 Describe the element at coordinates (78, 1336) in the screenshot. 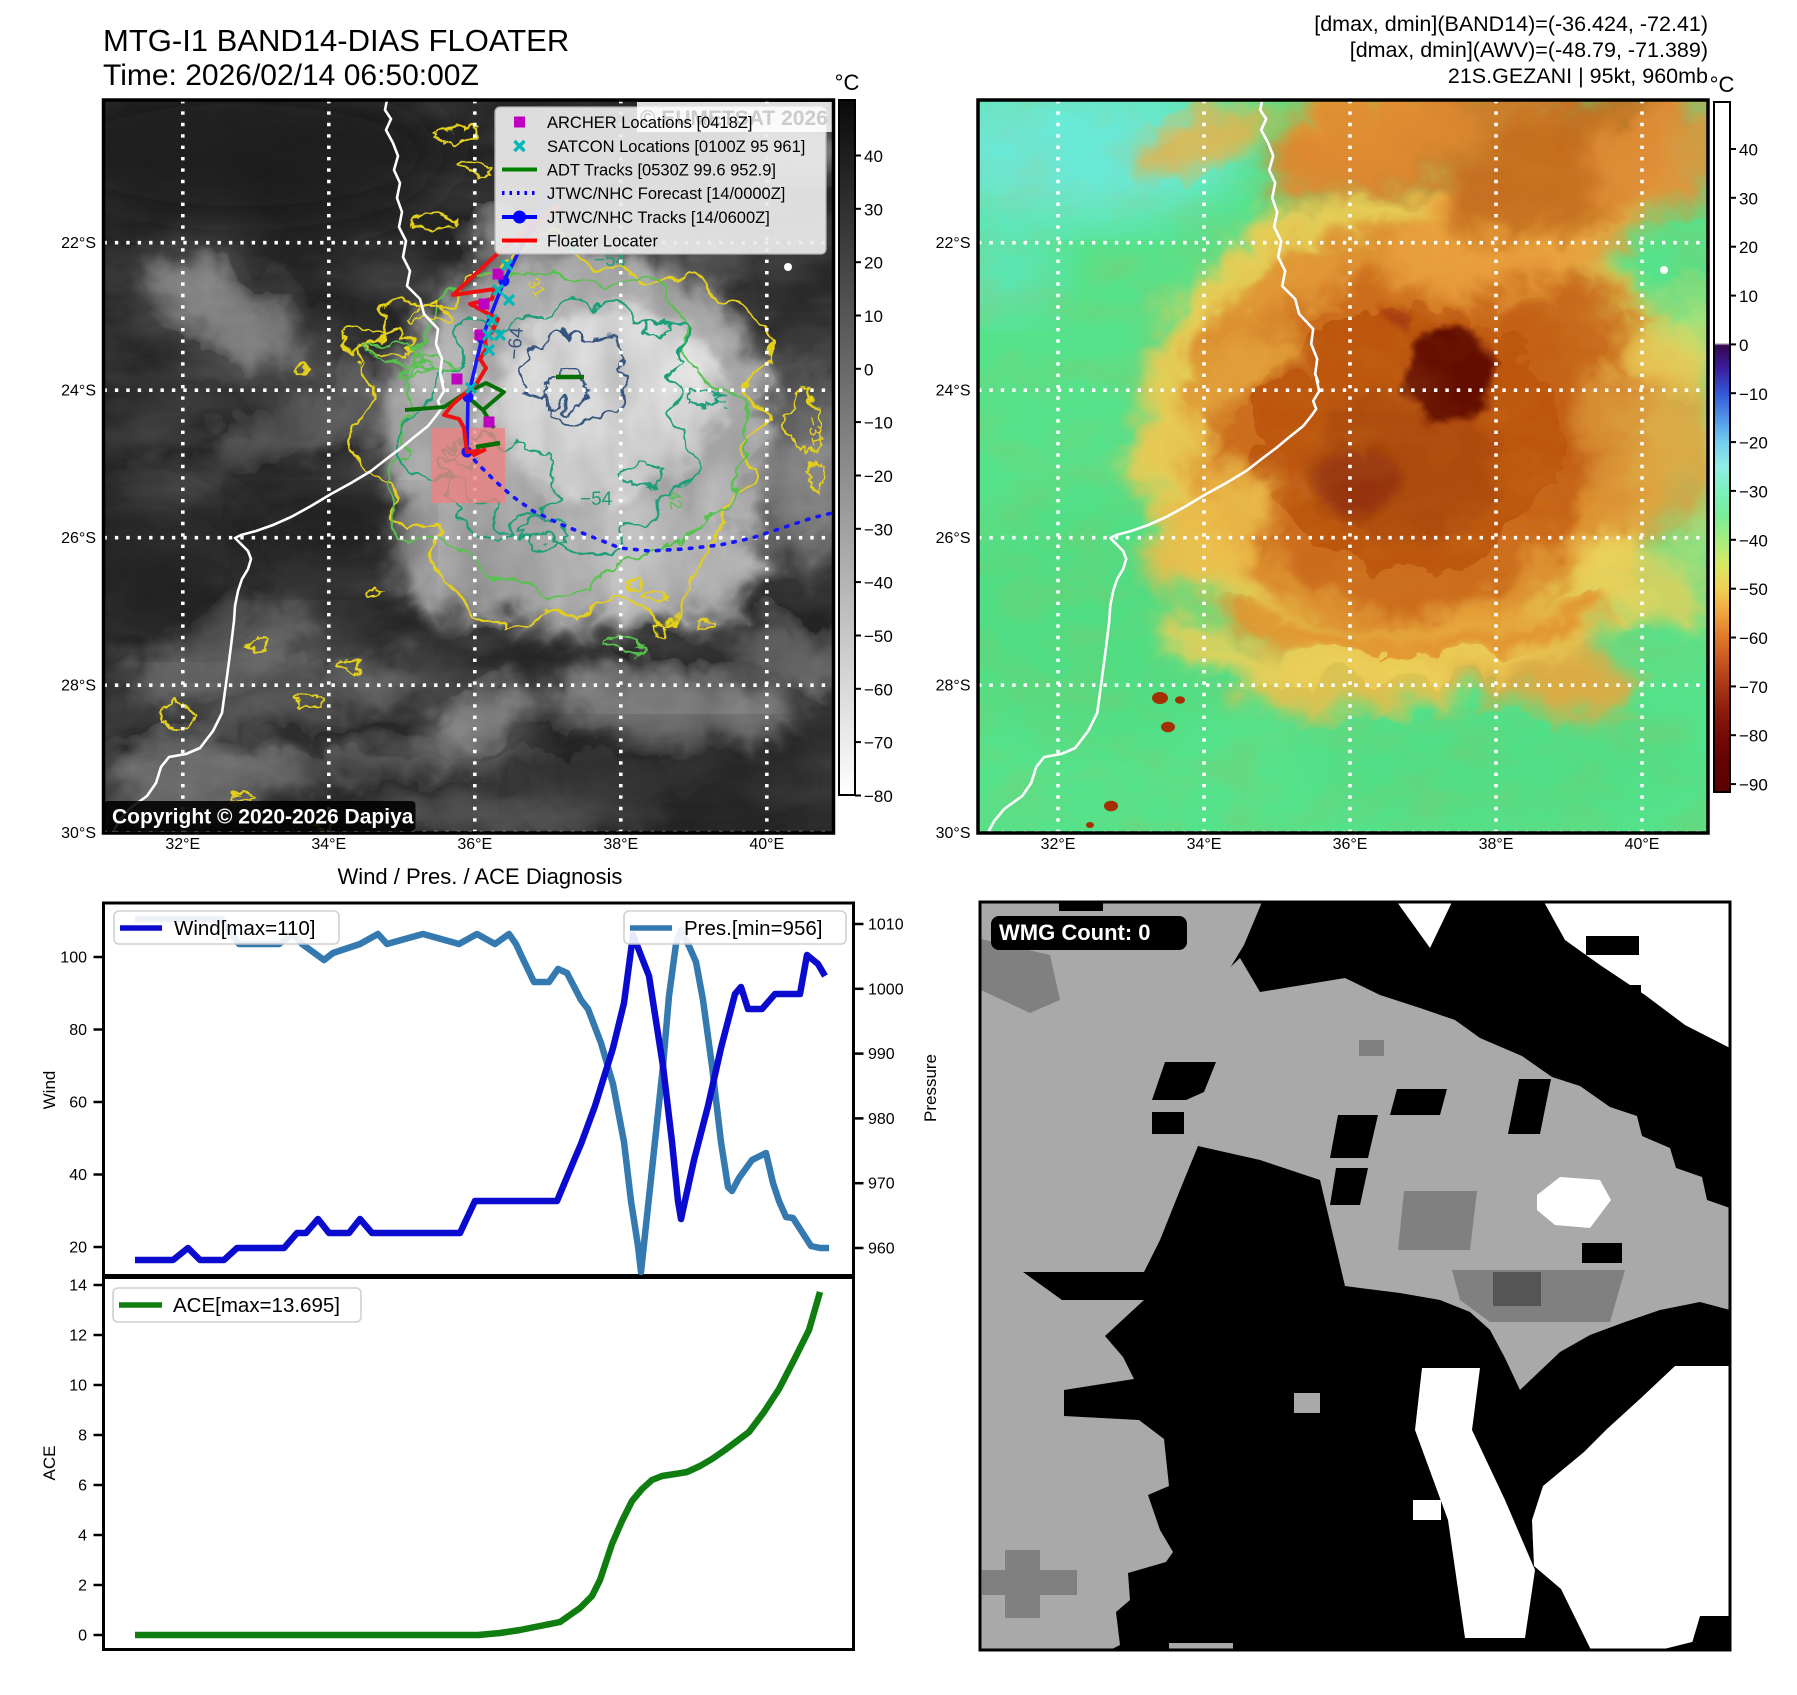

I see `svg-text: 12` at that location.